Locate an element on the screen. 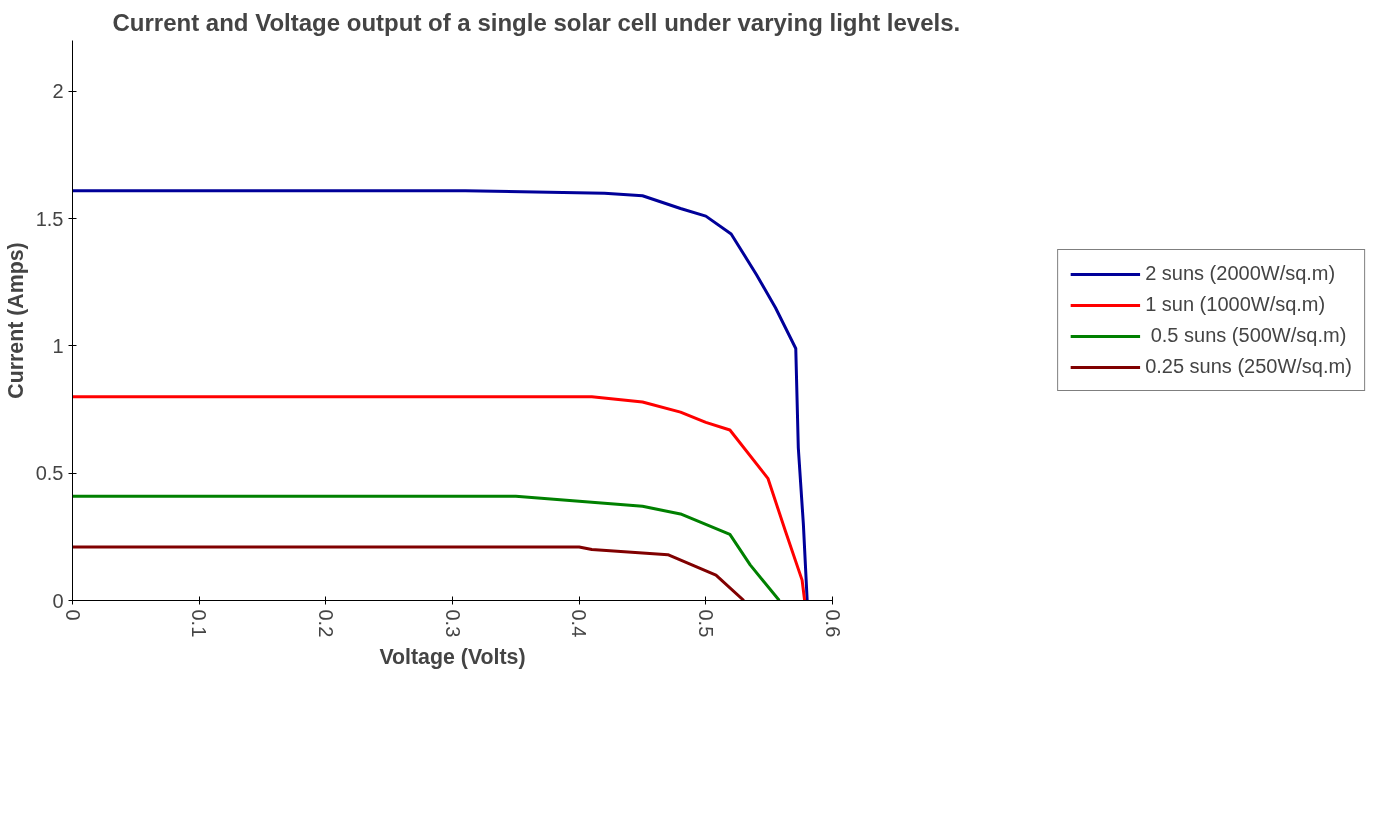  y-tick-label: 0 is located at coordinates (58, 600).